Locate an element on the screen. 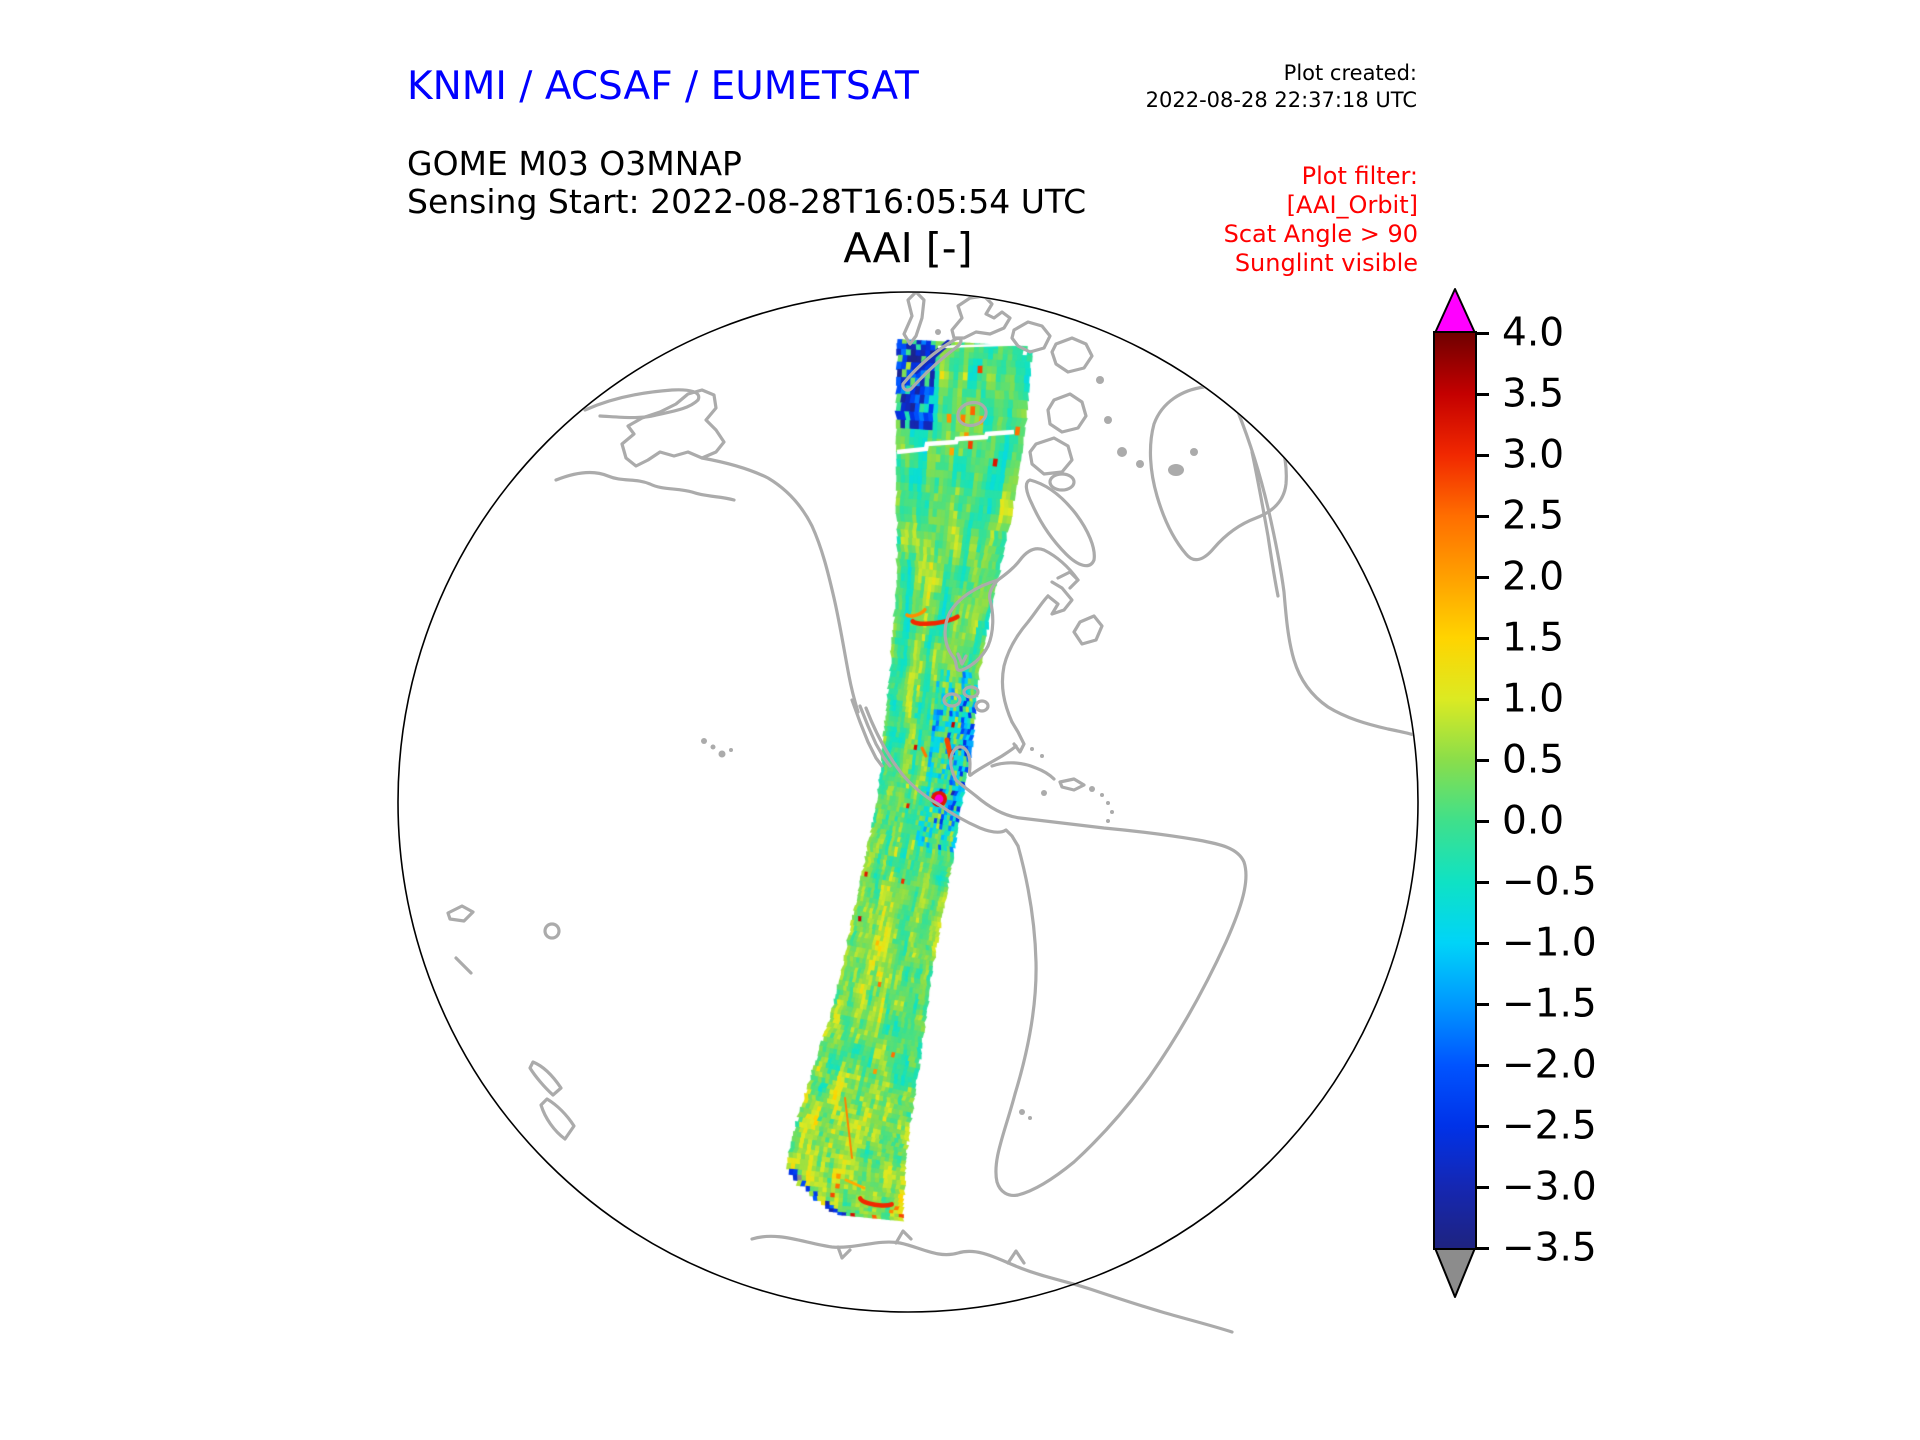 Image resolution: width=1920 pixels, height=1440 pixels. colorbar-tick-label: 0.0 is located at coordinates (1533, 821).